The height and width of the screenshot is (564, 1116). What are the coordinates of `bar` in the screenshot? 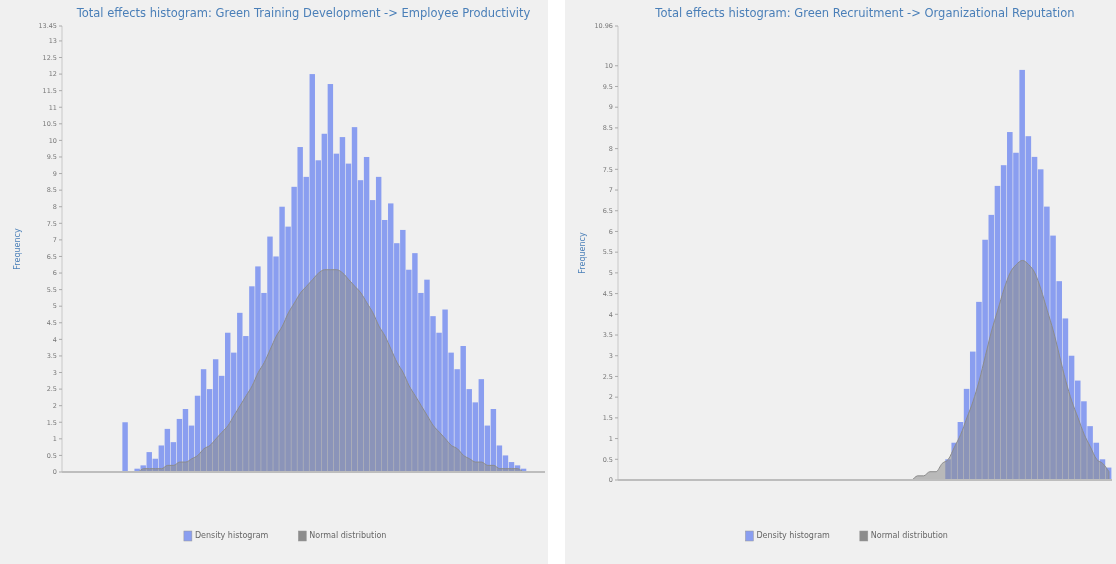 It's located at (125, 447).